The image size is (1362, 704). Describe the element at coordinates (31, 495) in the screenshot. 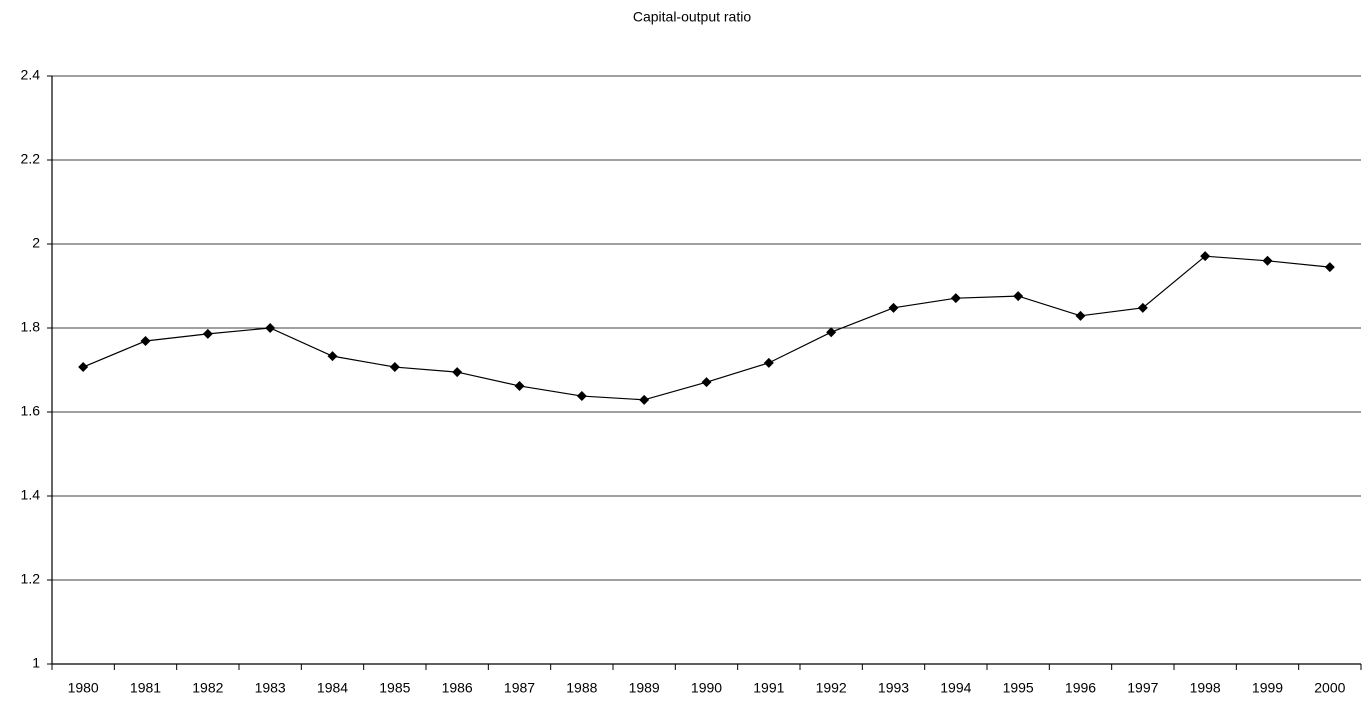

I see `y-tick-label: 1.4` at that location.